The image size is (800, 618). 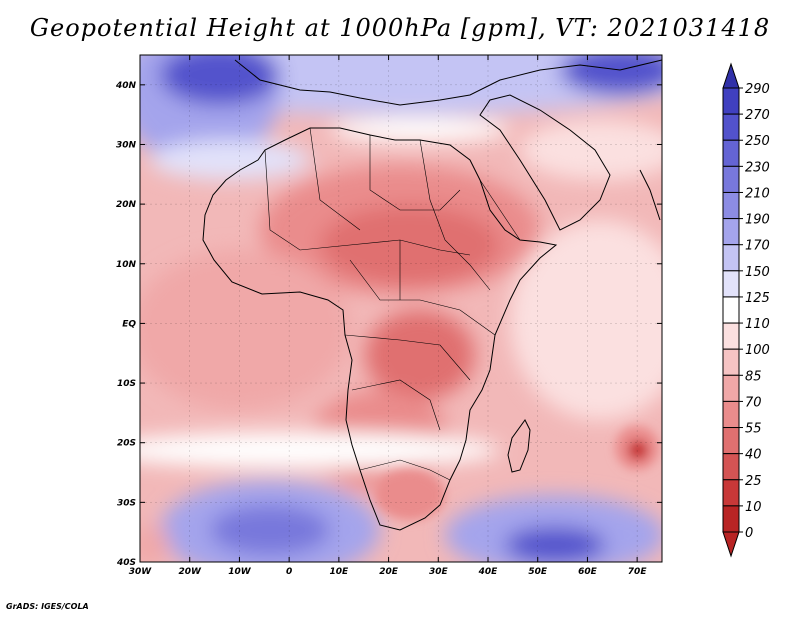 I want to click on india-coastline, so click(x=650, y=195).